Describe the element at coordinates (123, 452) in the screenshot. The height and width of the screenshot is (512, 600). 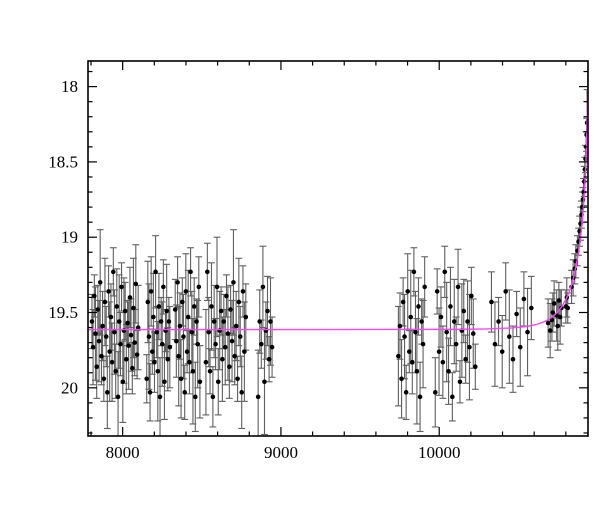
I see `x-tick-label: 8000` at that location.